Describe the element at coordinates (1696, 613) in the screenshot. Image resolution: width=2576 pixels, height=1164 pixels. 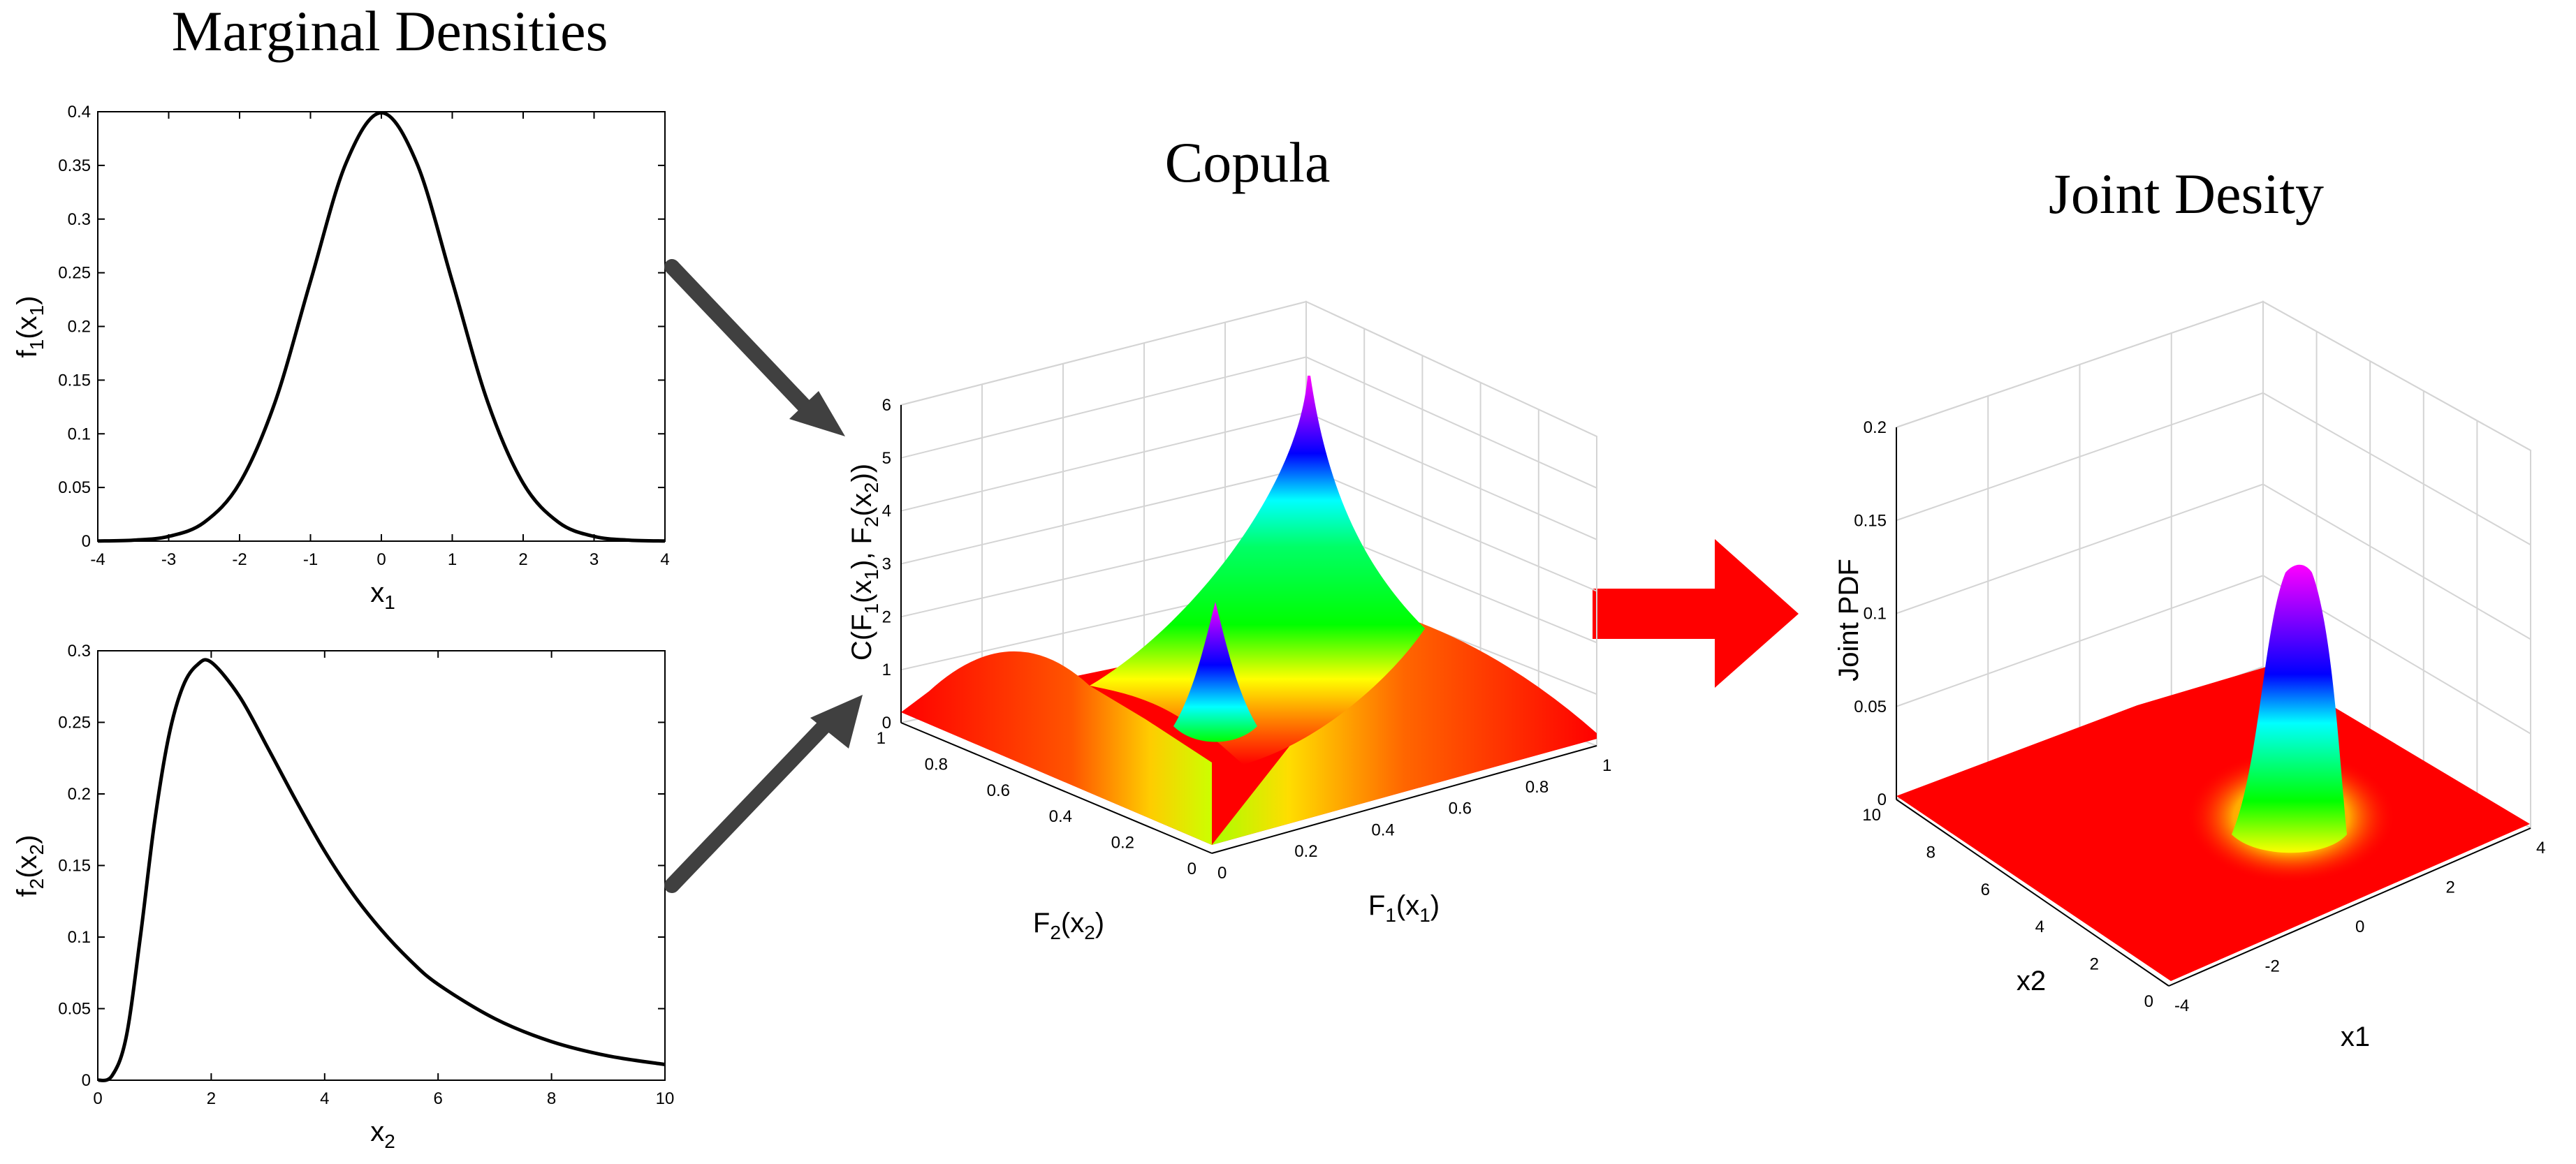
I see `arrow-copula-to-joint` at that location.